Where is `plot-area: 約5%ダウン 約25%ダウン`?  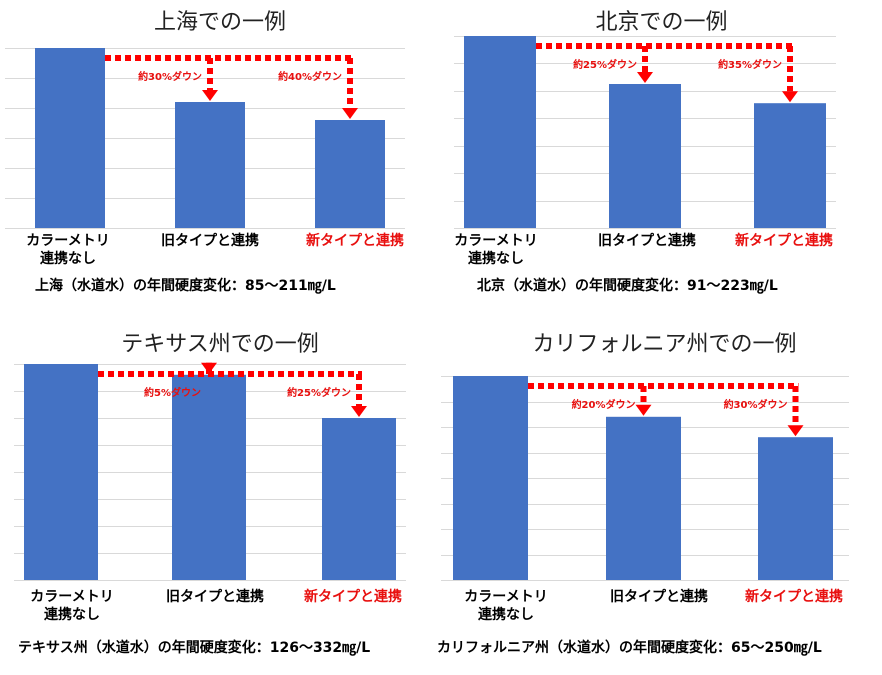
plot-area: 約5%ダウン 約25%ダウン is located at coordinates (210, 471).